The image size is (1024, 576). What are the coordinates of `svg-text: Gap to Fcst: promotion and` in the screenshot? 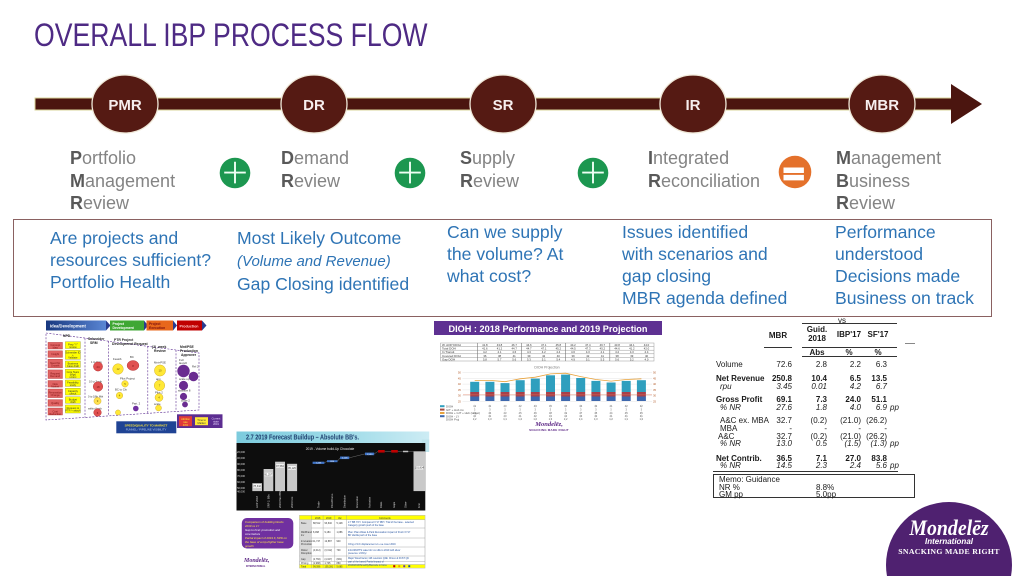 It's located at (262, 530).